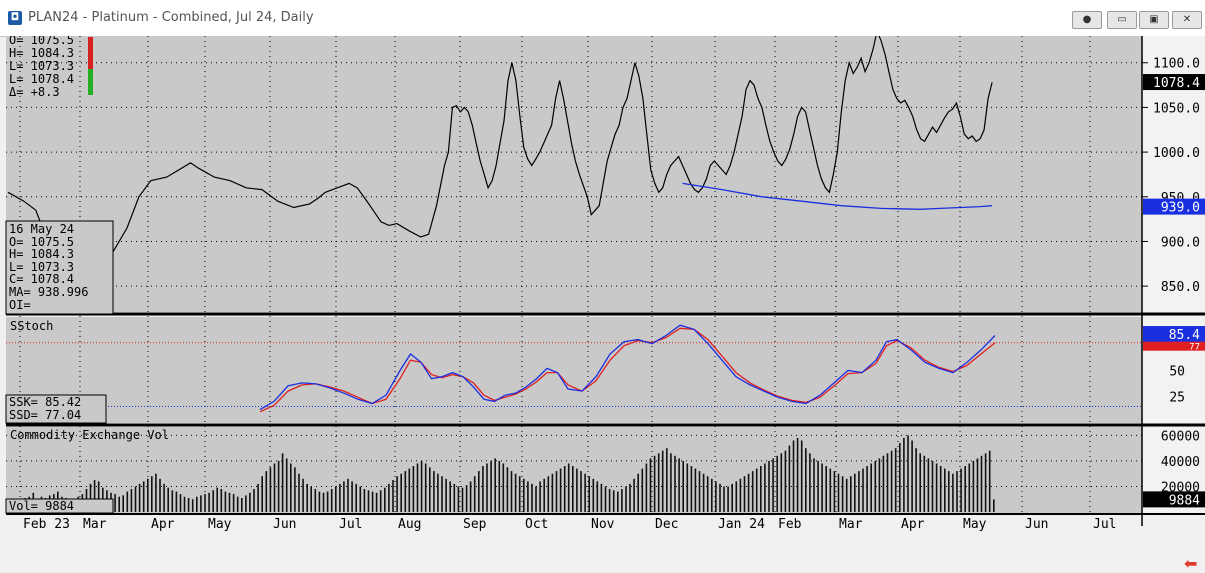 This screenshot has width=1205, height=573. What do you see at coordinates (90, 82) in the screenshot?
I see `range-bar-green` at bounding box center [90, 82].